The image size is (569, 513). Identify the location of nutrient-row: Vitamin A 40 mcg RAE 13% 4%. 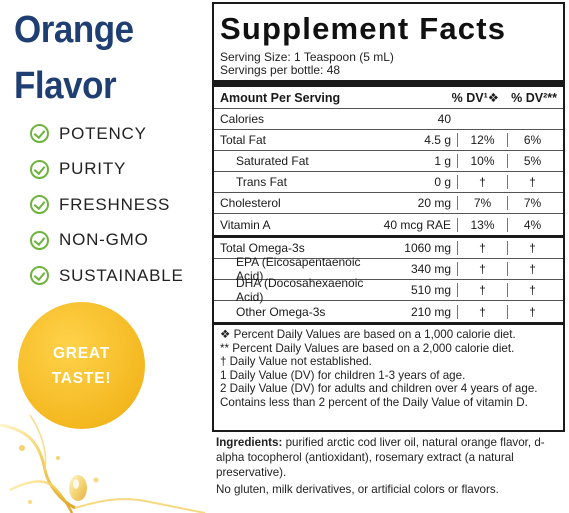
(388, 224).